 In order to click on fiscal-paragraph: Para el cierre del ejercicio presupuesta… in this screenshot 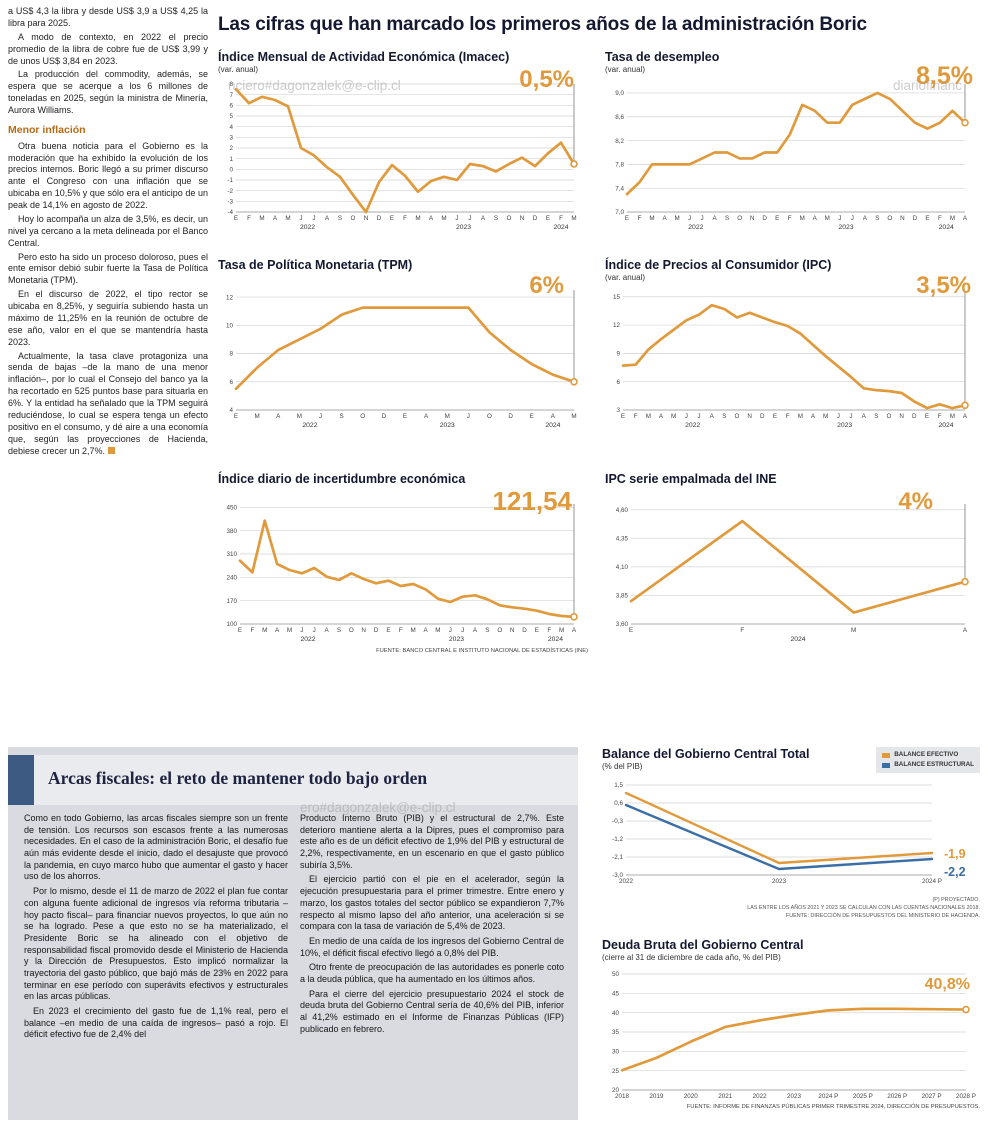, I will do `click(432, 1011)`.